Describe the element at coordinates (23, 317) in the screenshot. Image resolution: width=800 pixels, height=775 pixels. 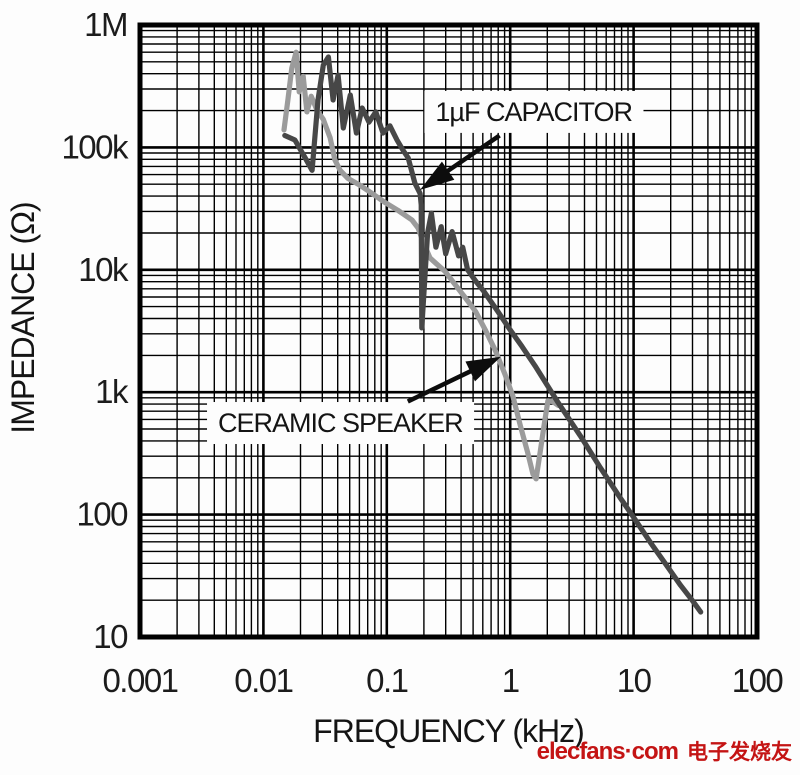
I see `y-axis-title: IMPEDANCE (Ω)` at that location.